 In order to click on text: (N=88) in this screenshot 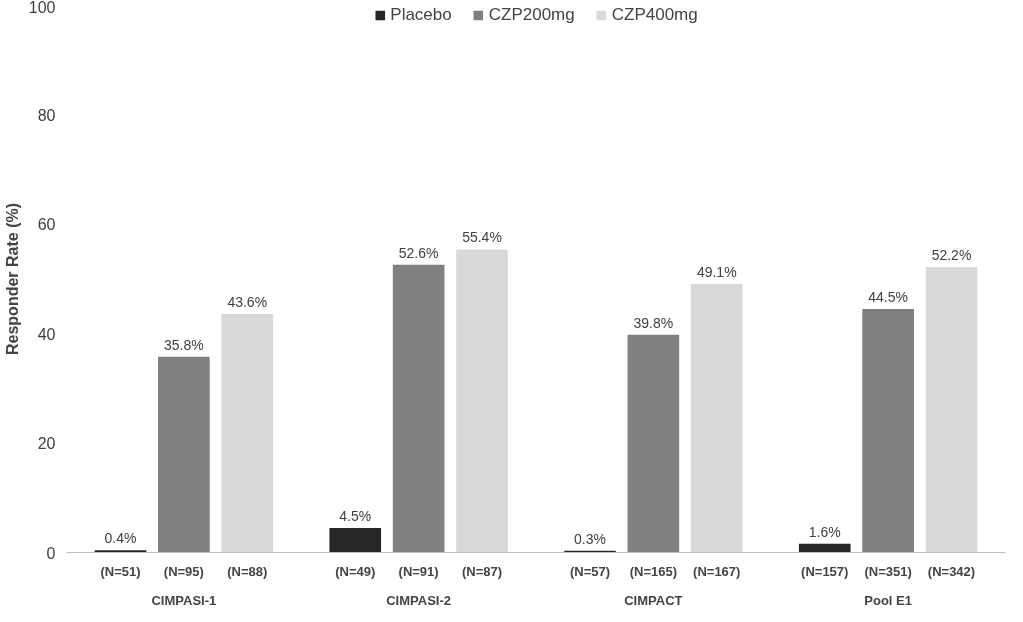, I will do `click(247, 571)`.